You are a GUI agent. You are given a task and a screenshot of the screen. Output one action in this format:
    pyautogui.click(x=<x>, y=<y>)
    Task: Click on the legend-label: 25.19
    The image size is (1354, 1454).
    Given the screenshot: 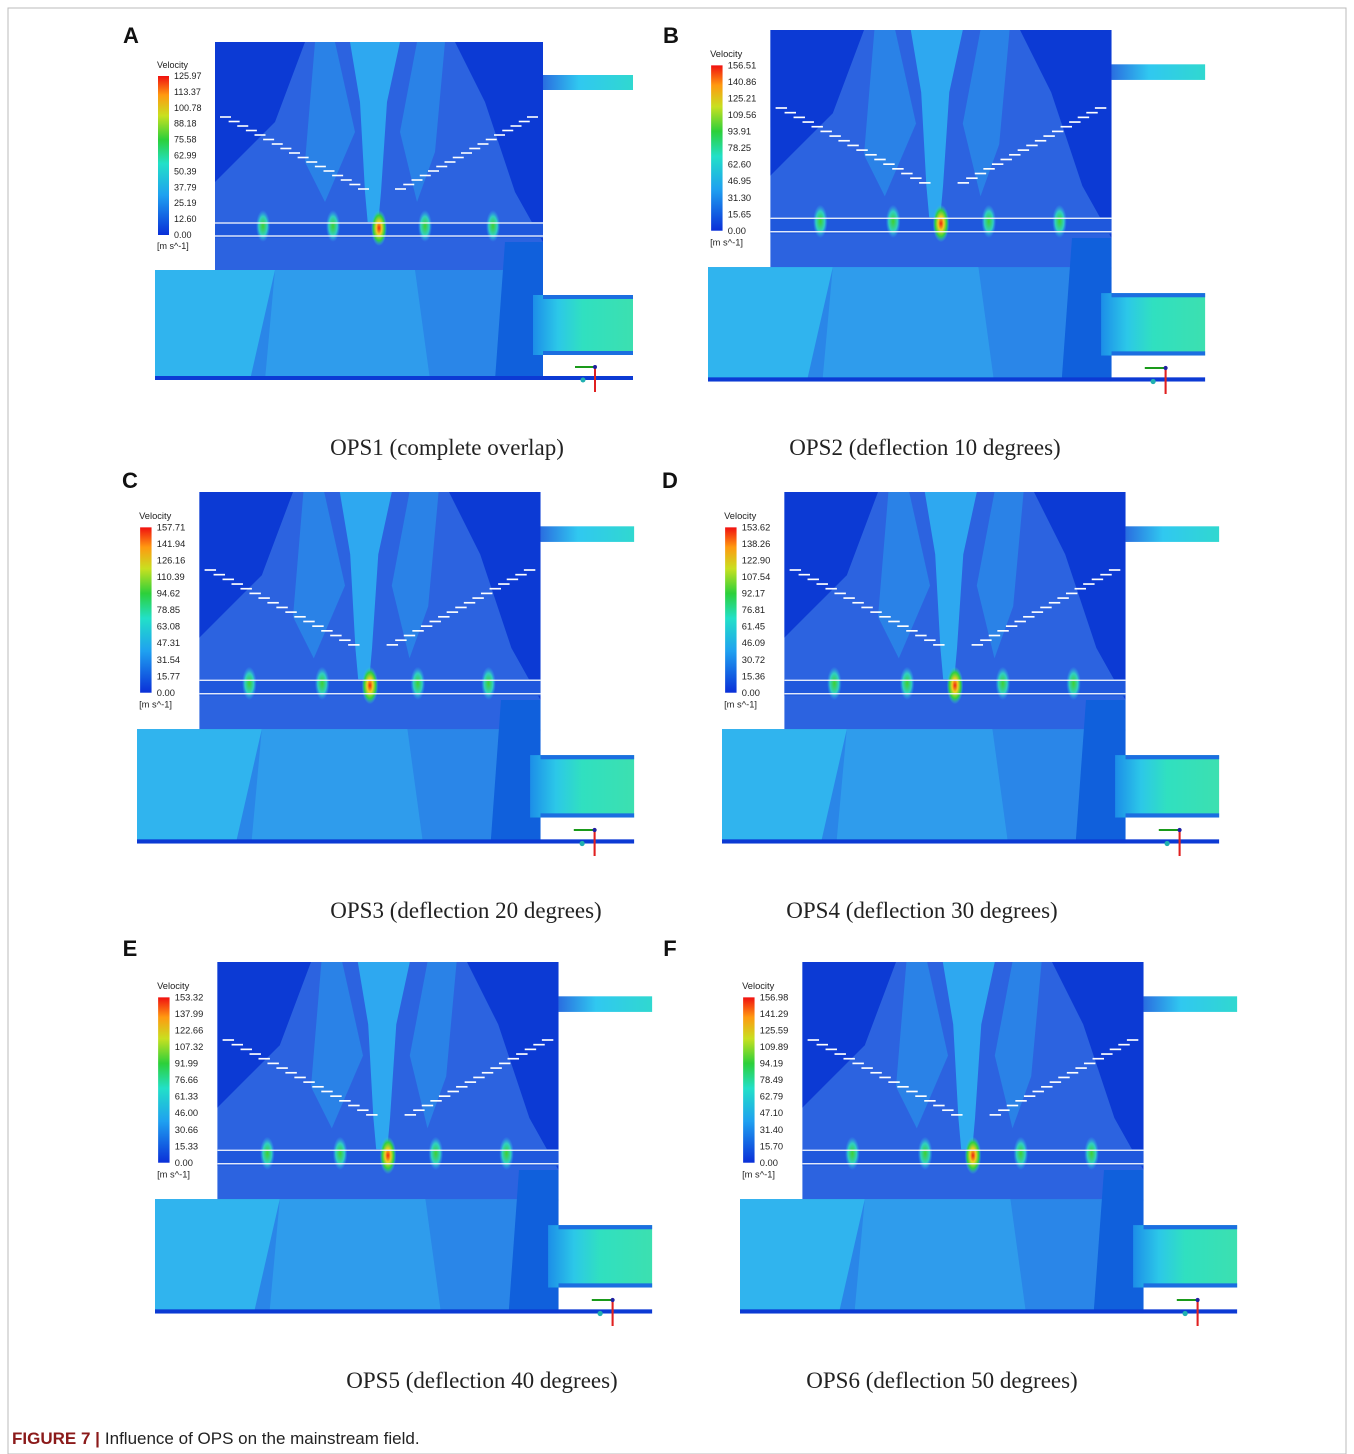 What is the action you would take?
    pyautogui.click(x=185, y=203)
    